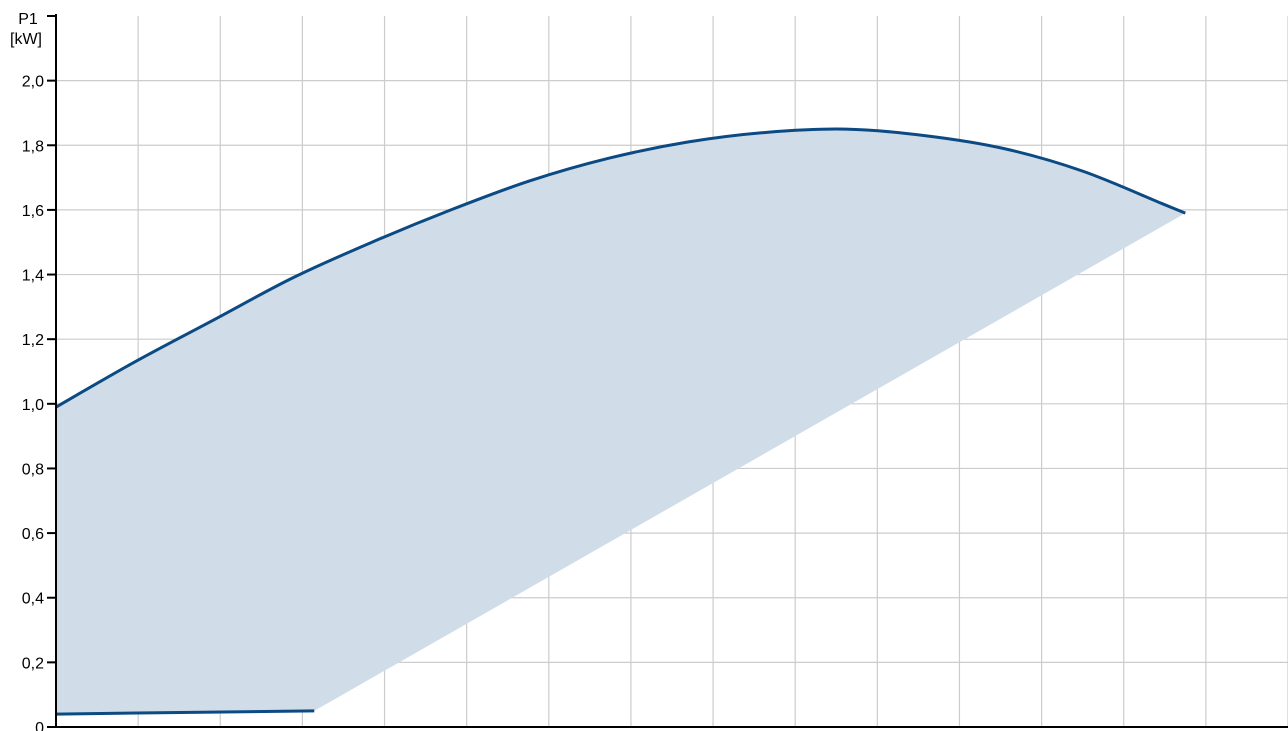 The width and height of the screenshot is (1288, 731). What do you see at coordinates (33, 276) in the screenshot?
I see `y-tick-label: 1,4` at bounding box center [33, 276].